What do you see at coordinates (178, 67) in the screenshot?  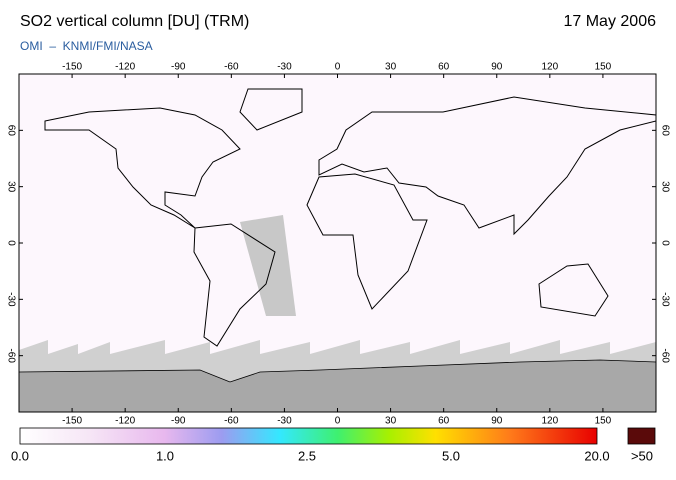 I see `lon-label-top: -90` at bounding box center [178, 67].